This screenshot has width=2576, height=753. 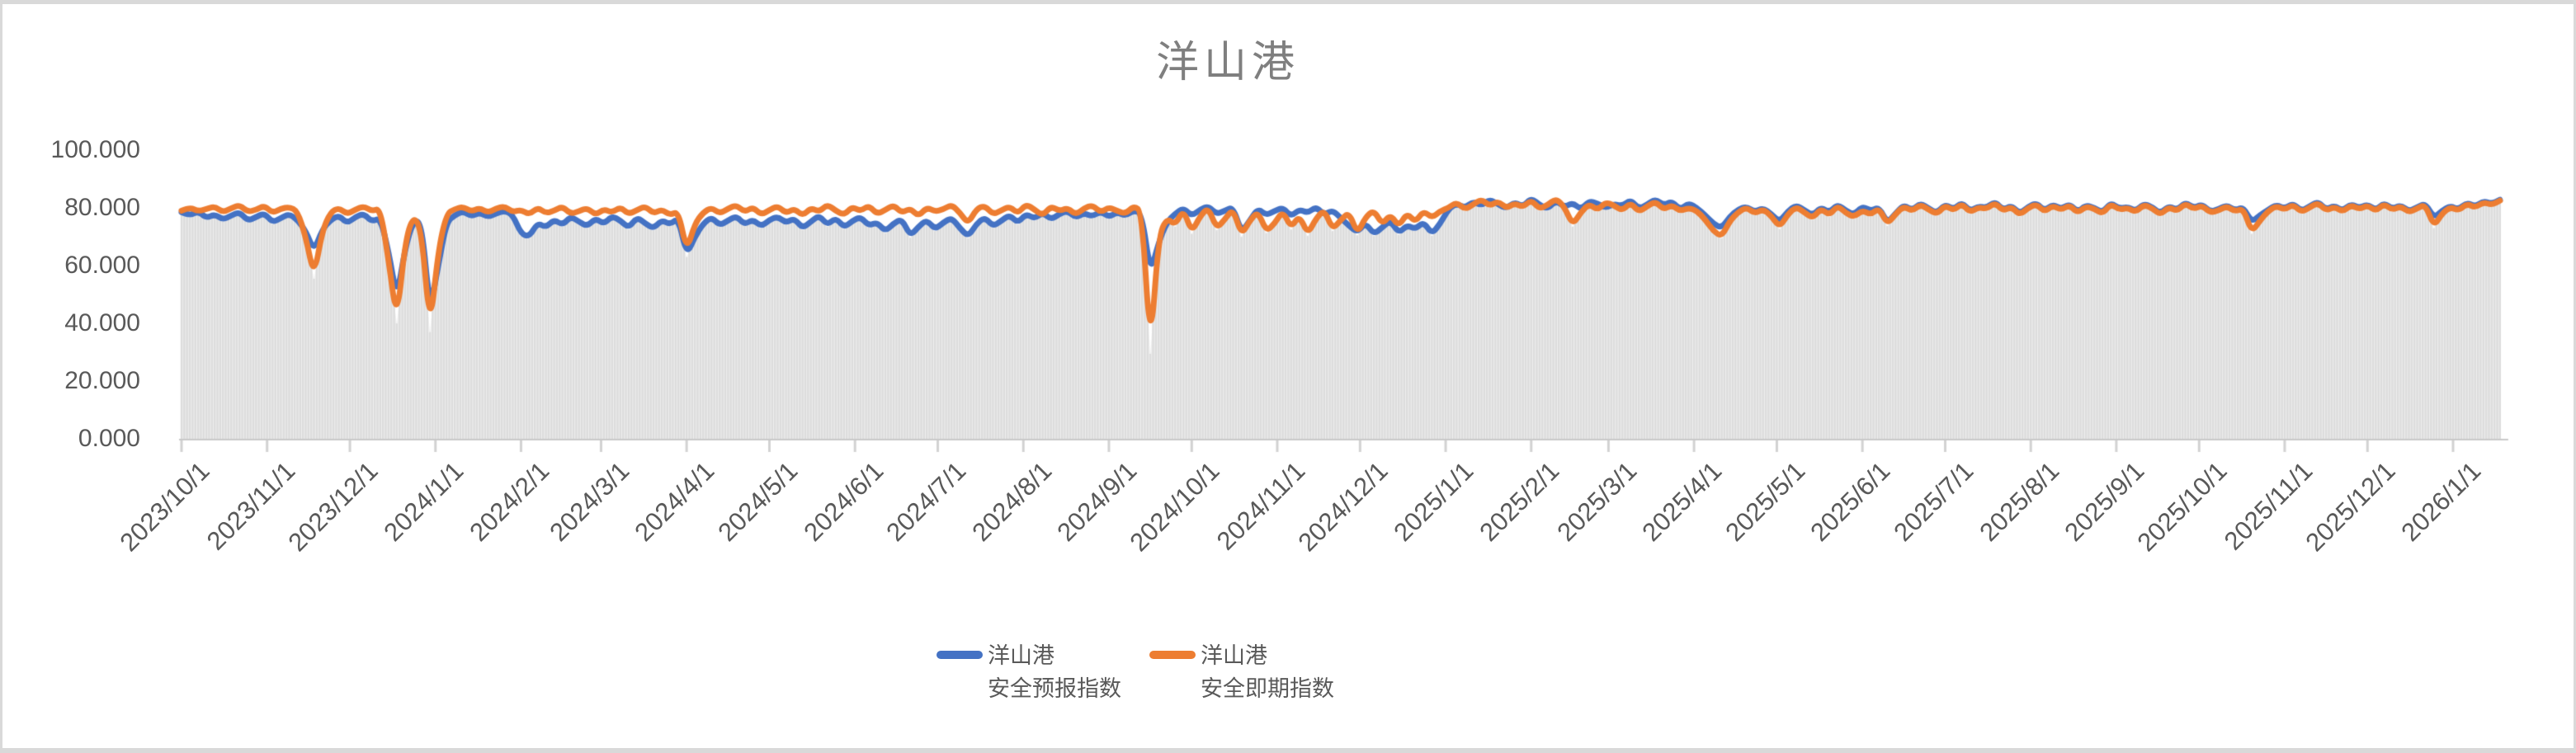 What do you see at coordinates (95, 150) in the screenshot?
I see `y-axis-label: 100.000` at bounding box center [95, 150].